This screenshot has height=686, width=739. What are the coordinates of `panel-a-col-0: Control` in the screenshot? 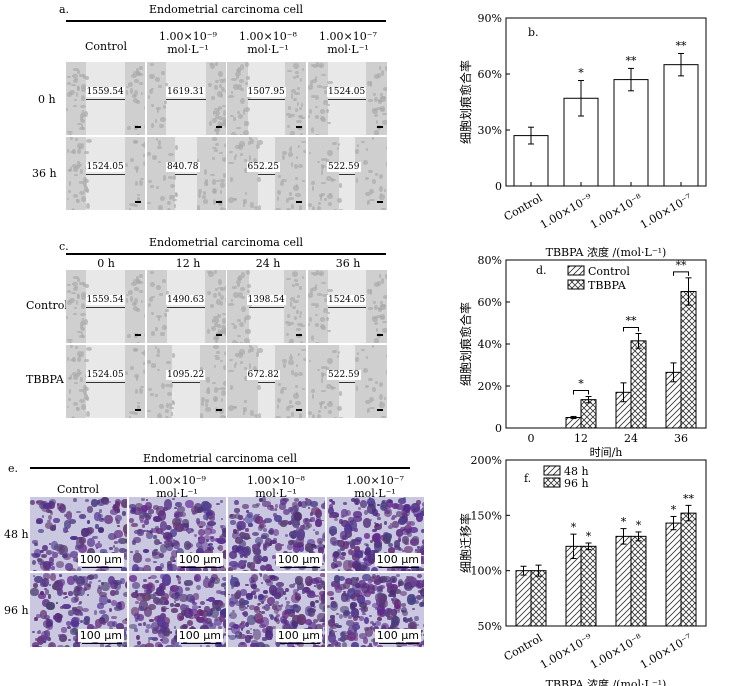 It's located at (106, 46).